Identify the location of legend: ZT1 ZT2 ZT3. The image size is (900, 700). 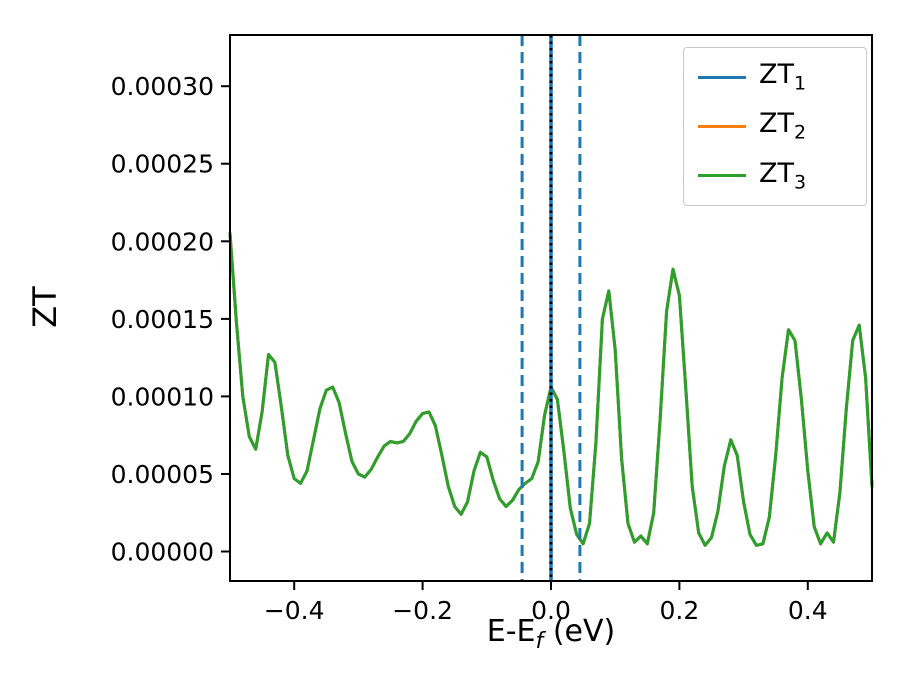
(775, 126).